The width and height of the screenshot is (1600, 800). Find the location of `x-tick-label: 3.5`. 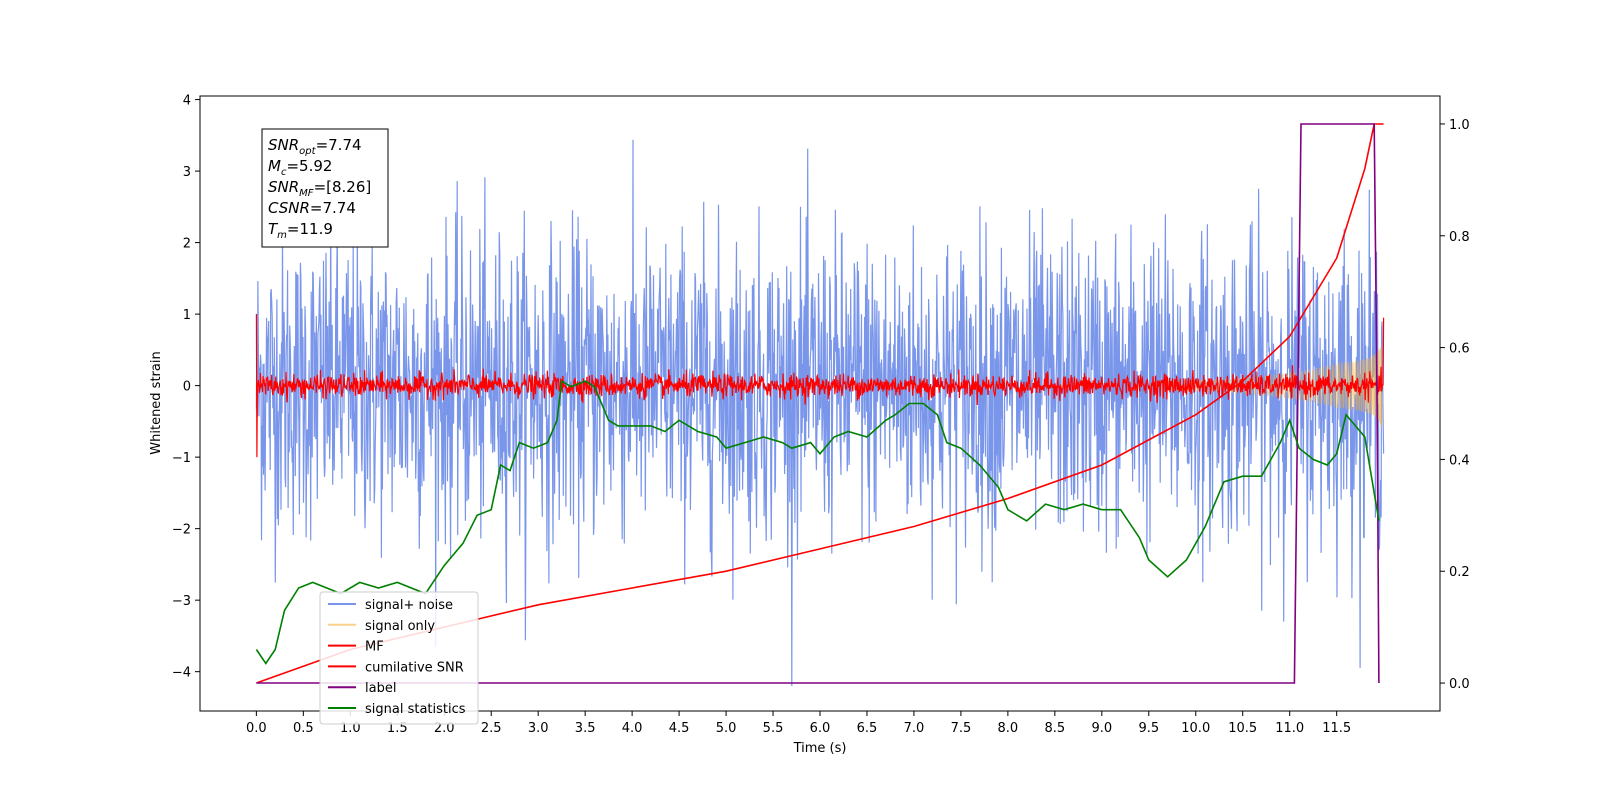

x-tick-label: 3.5 is located at coordinates (585, 728).